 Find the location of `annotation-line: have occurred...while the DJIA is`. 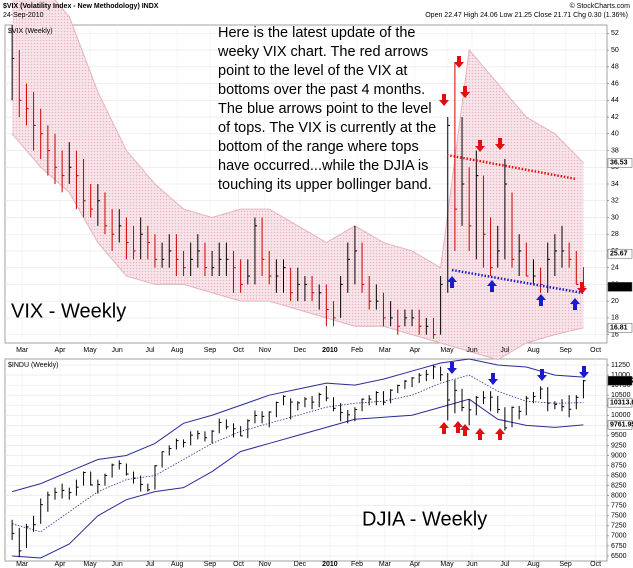

annotation-line: have occurred...while the DJIA is is located at coordinates (323, 166).